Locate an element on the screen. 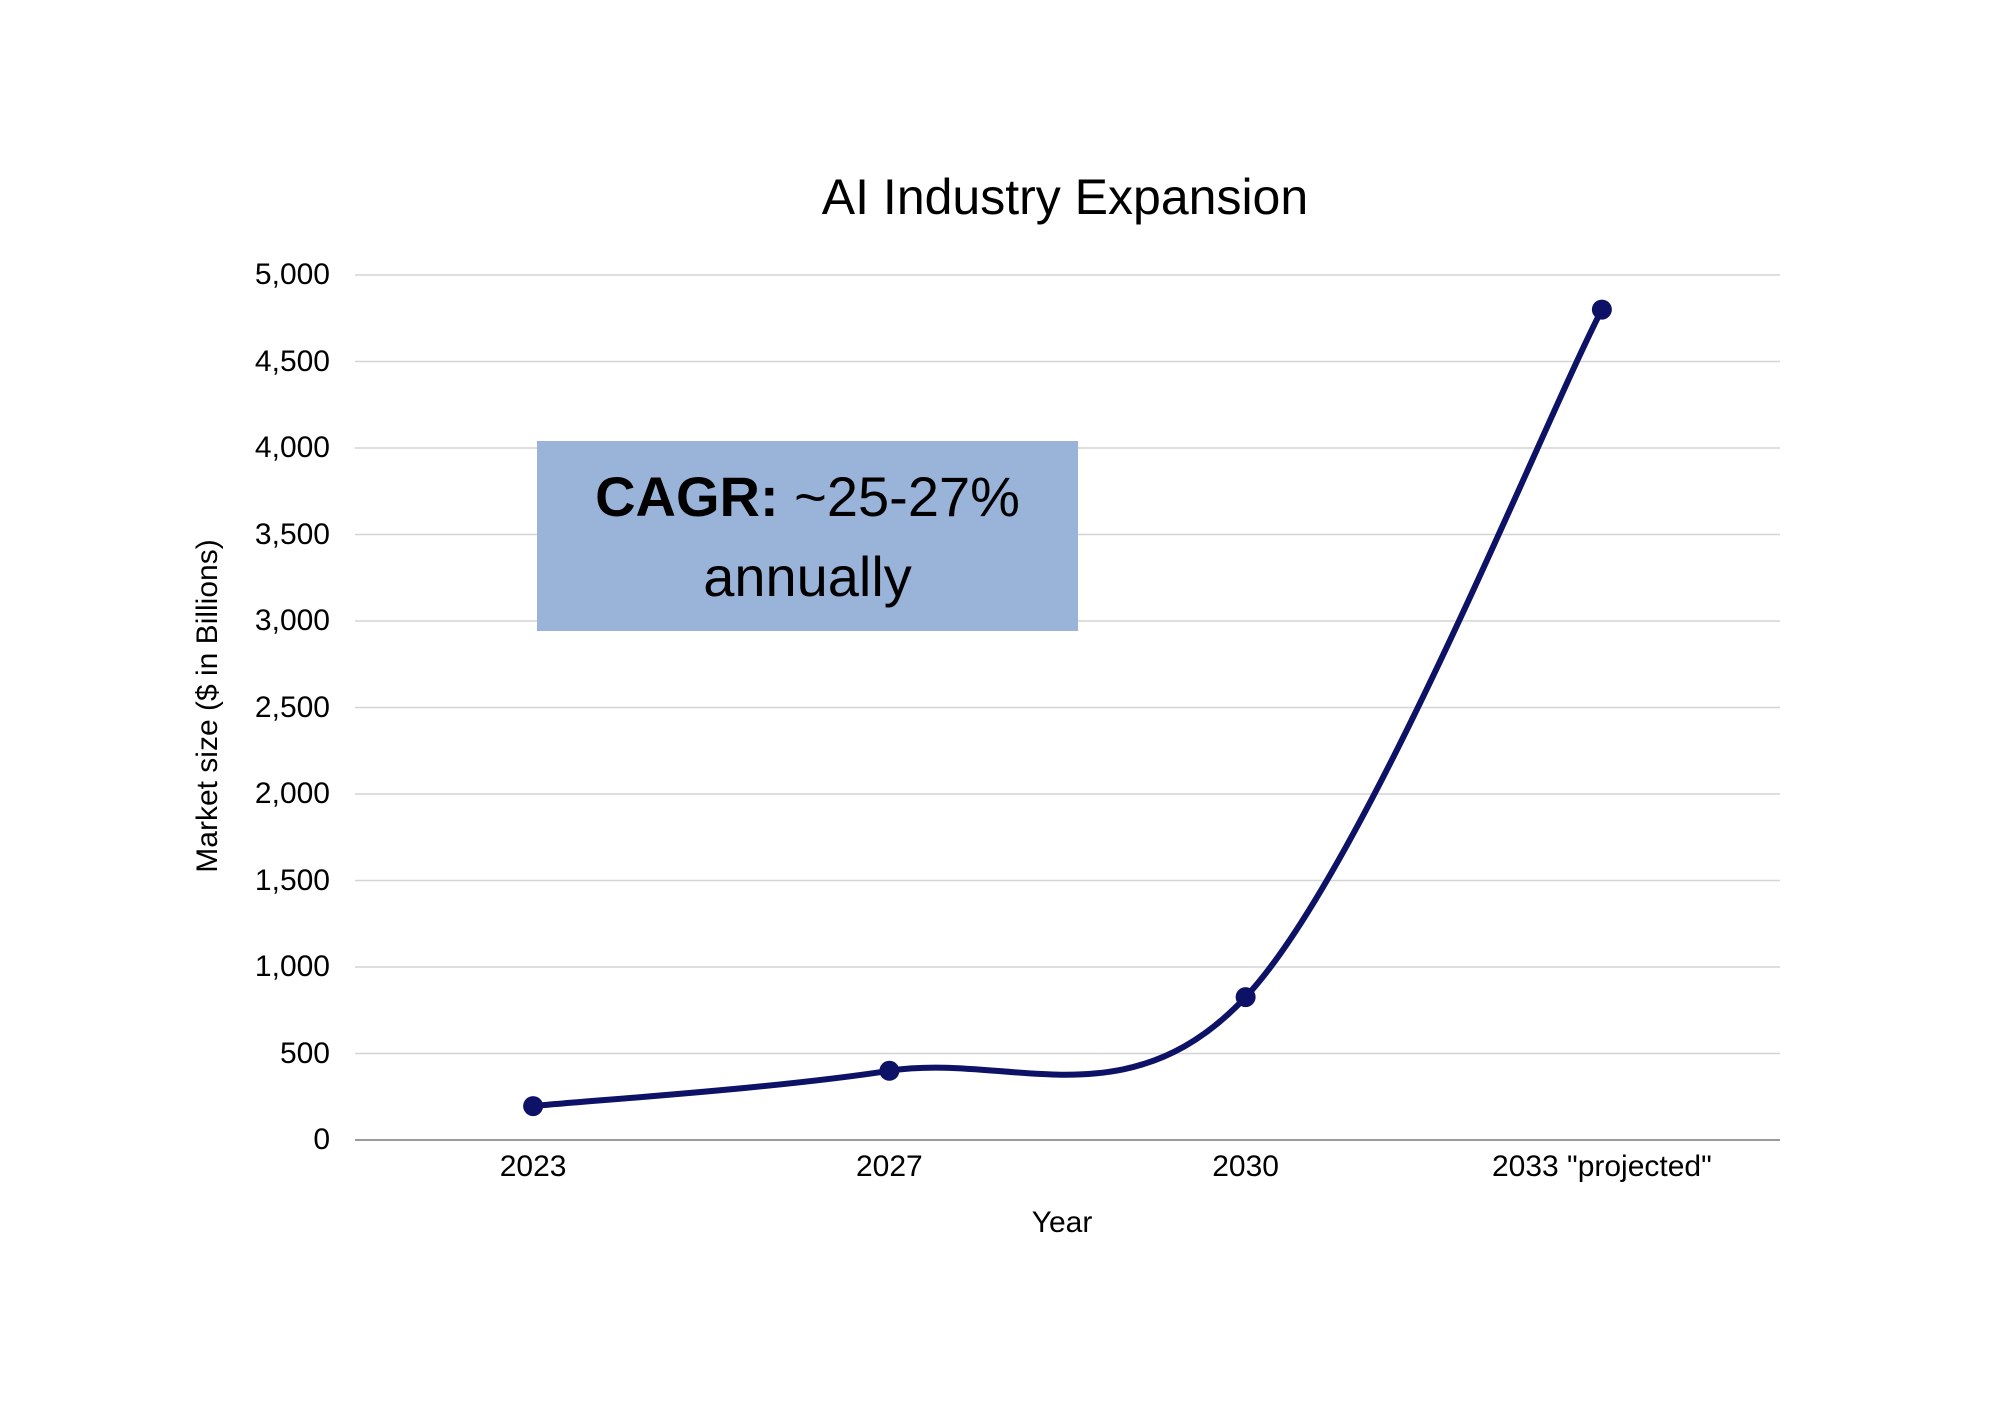 This screenshot has height=1414, width=2000. cagr-annotation-value: ~25-27% is located at coordinates (899, 496).